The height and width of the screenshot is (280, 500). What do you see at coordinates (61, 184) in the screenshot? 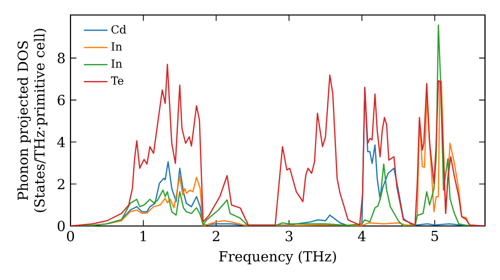
I see `y-tick-label: 2` at bounding box center [61, 184].